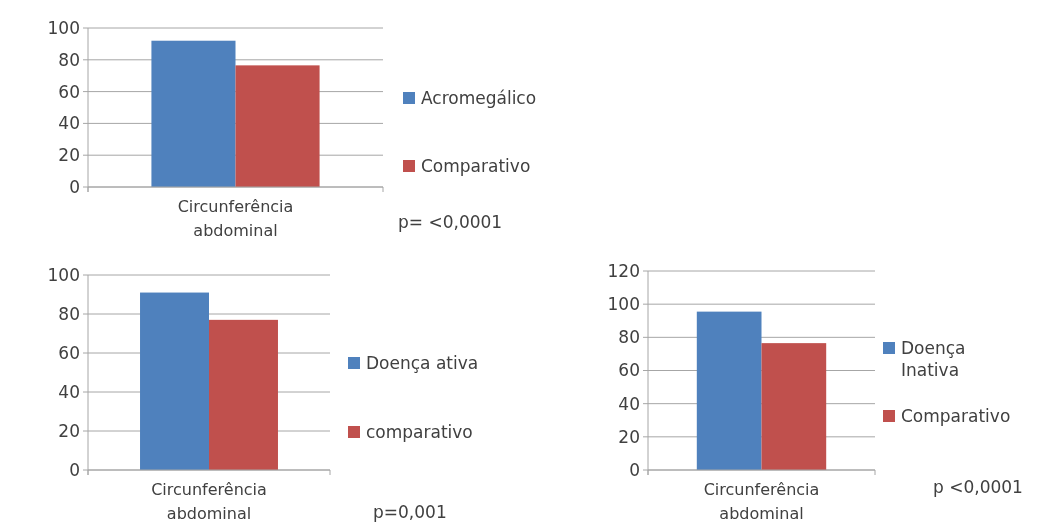 This screenshot has height=522, width=1054. I want to click on text: p= <0,0001, so click(450, 222).